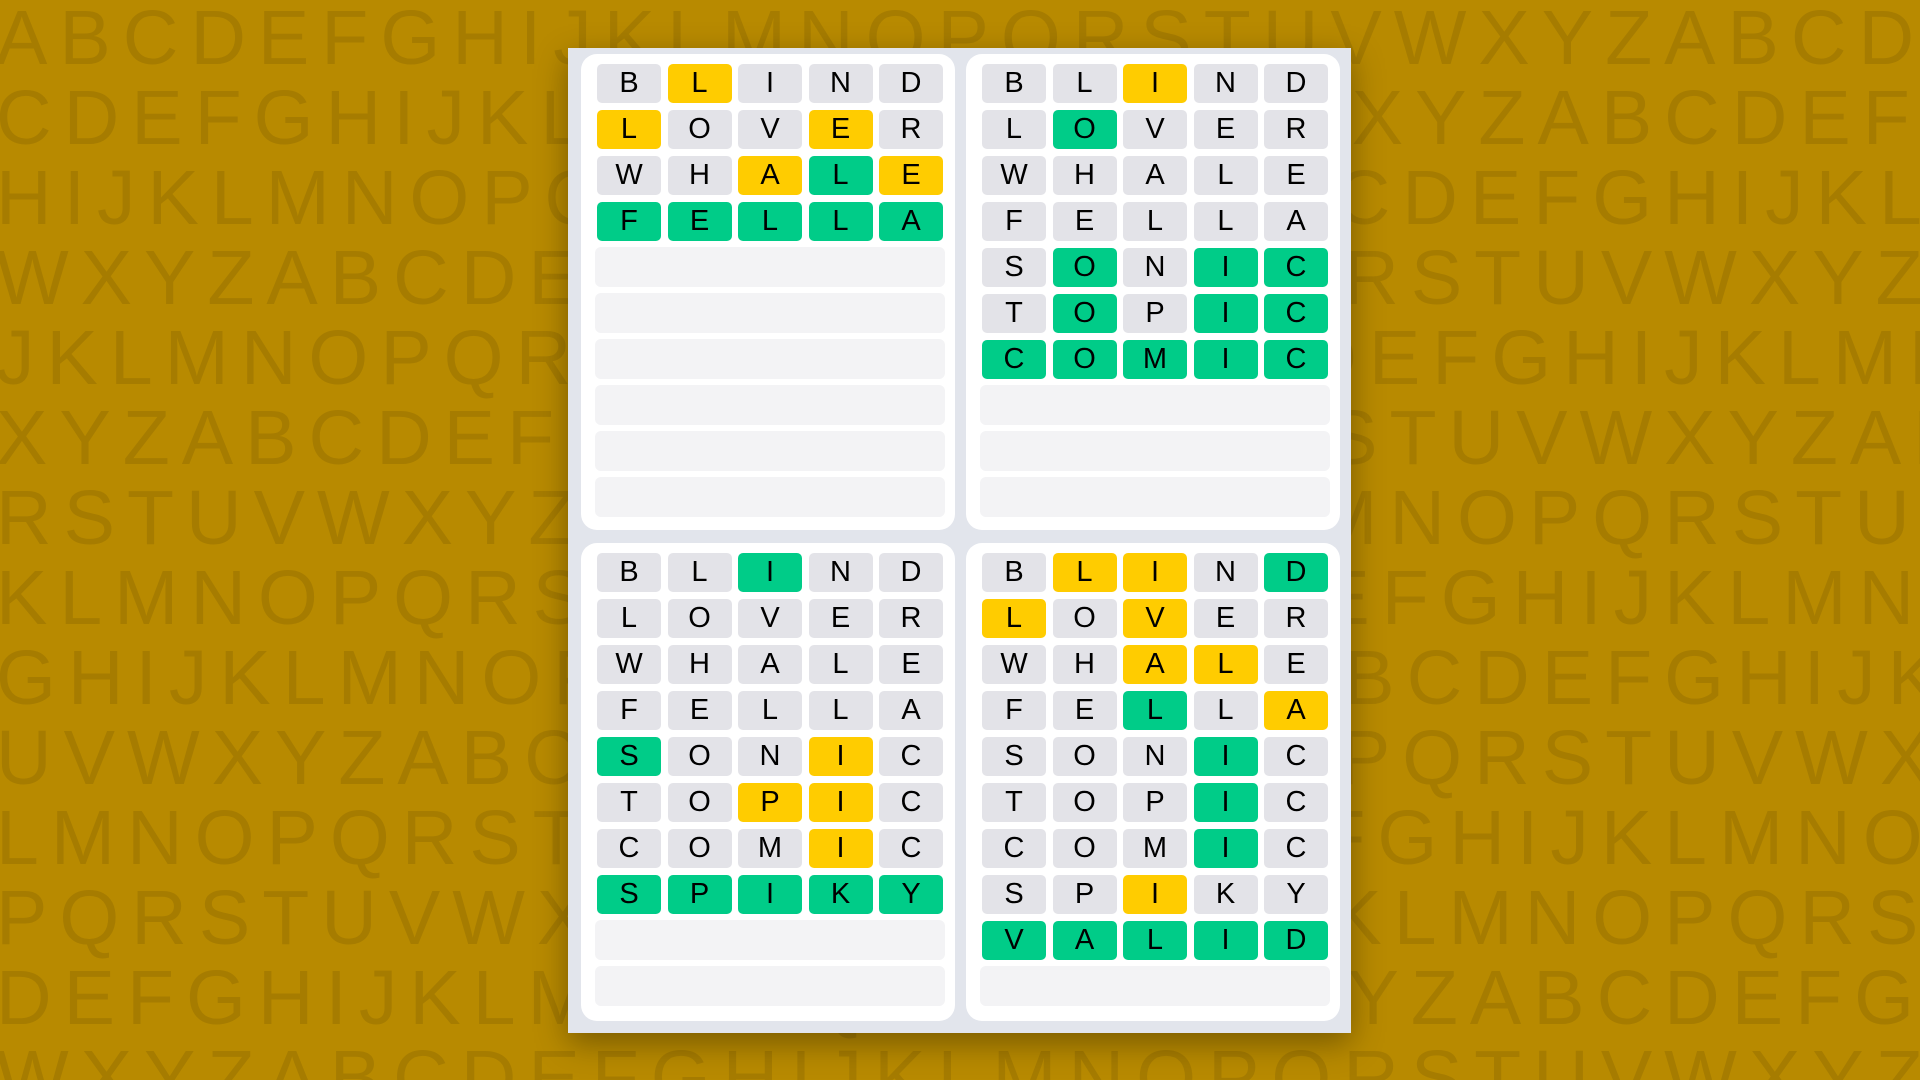 The height and width of the screenshot is (1080, 1920). Describe the element at coordinates (1084, 894) in the screenshot. I see `letter-tile-absent: P` at that location.